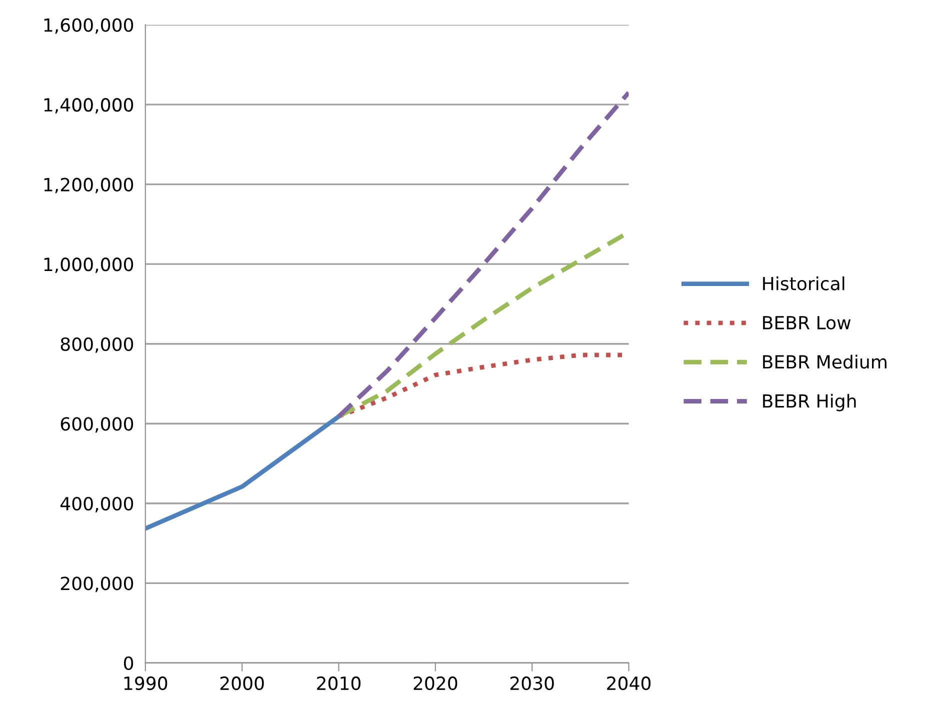  What do you see at coordinates (339, 683) in the screenshot?
I see `x-tick-label: 2010` at bounding box center [339, 683].